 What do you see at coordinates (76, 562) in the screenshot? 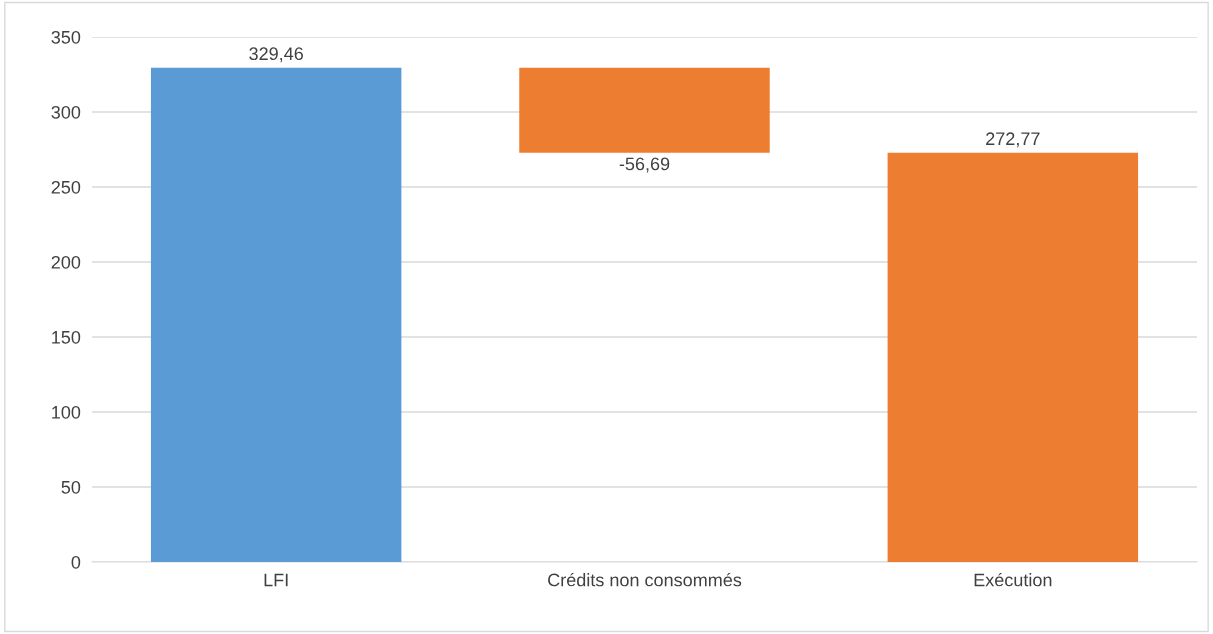
I see `y-tick-label: 0` at bounding box center [76, 562].